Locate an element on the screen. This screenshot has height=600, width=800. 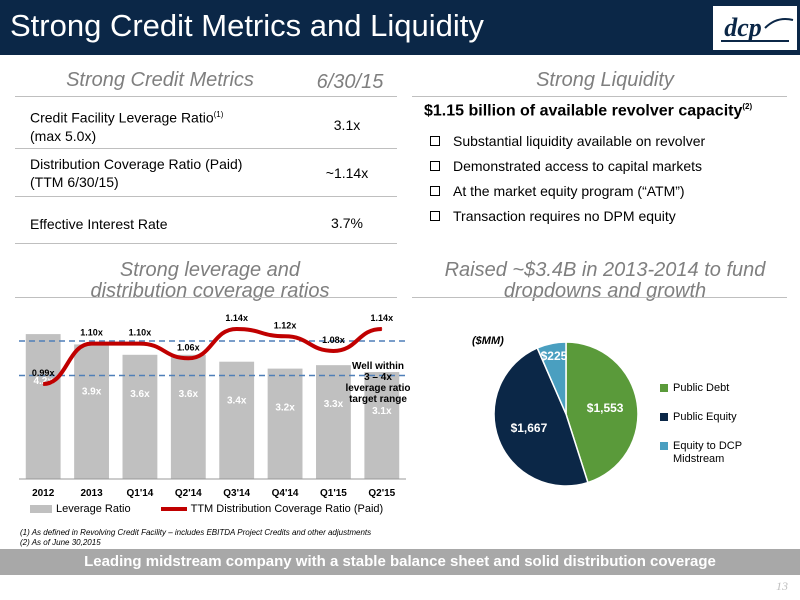
coverage-label-Q1'15: 1.08x is located at coordinates (333, 340).